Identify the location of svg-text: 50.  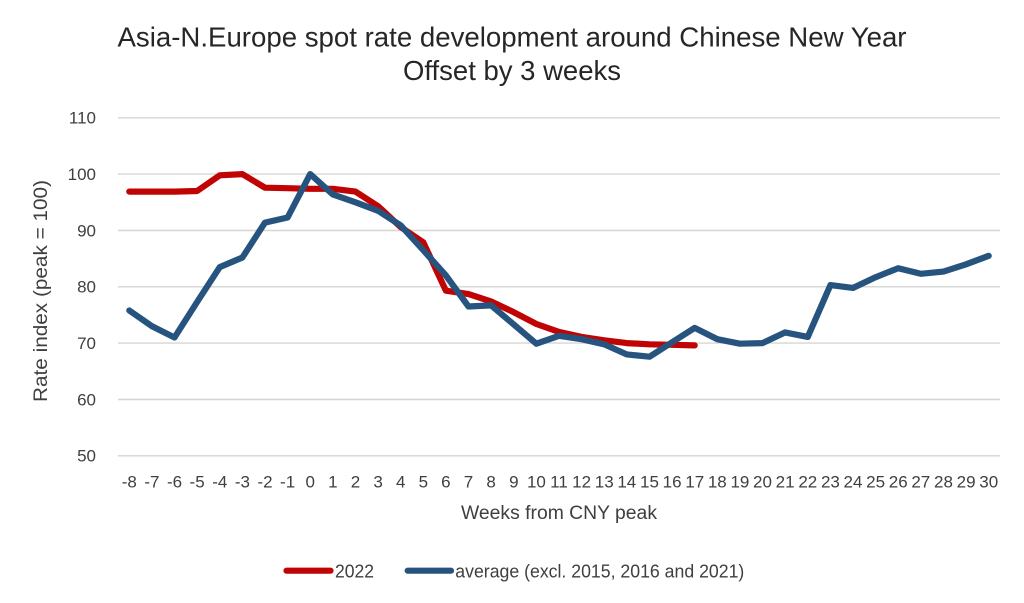
(86, 456).